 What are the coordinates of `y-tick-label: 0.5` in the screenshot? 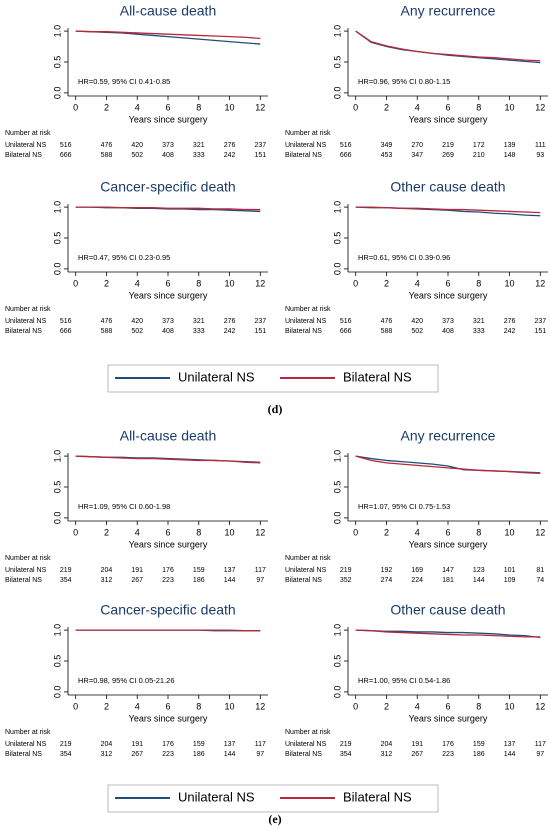 It's located at (337, 62).